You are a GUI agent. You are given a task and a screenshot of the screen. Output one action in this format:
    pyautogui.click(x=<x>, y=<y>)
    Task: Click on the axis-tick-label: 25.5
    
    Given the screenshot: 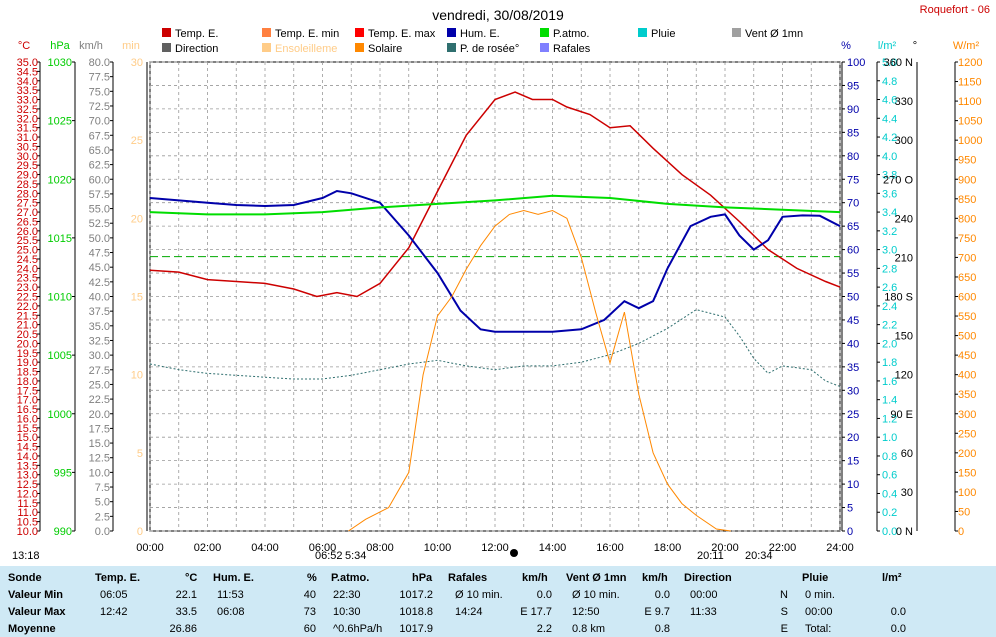 What is the action you would take?
    pyautogui.click(x=27, y=241)
    